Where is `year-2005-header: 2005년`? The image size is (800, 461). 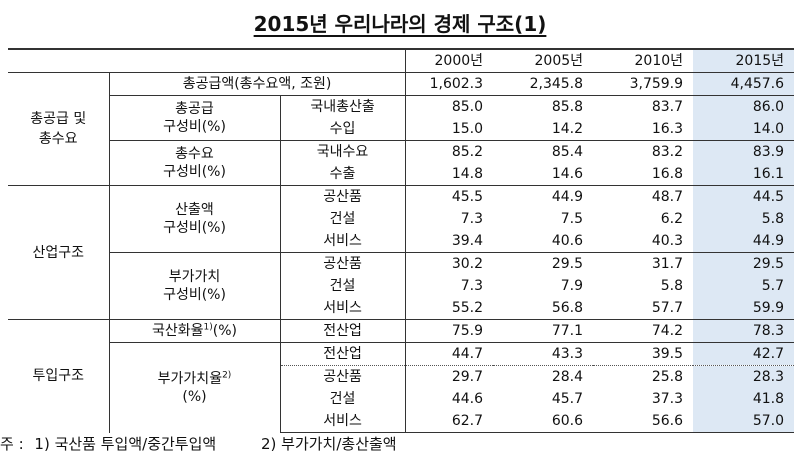 year-2005-header: 2005년 is located at coordinates (543, 60).